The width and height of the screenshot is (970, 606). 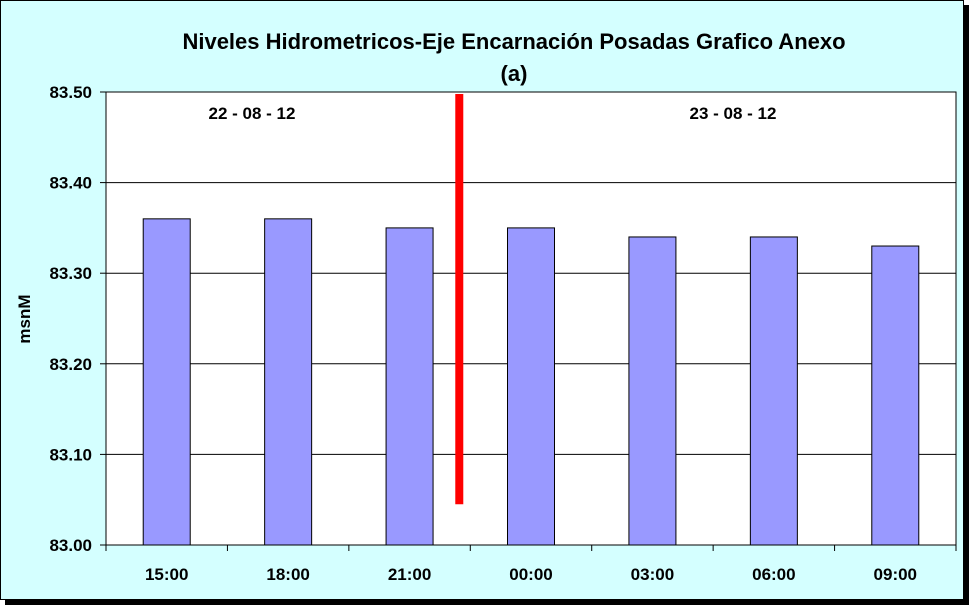 I want to click on y-tick-label: 83.30, so click(x=70, y=273).